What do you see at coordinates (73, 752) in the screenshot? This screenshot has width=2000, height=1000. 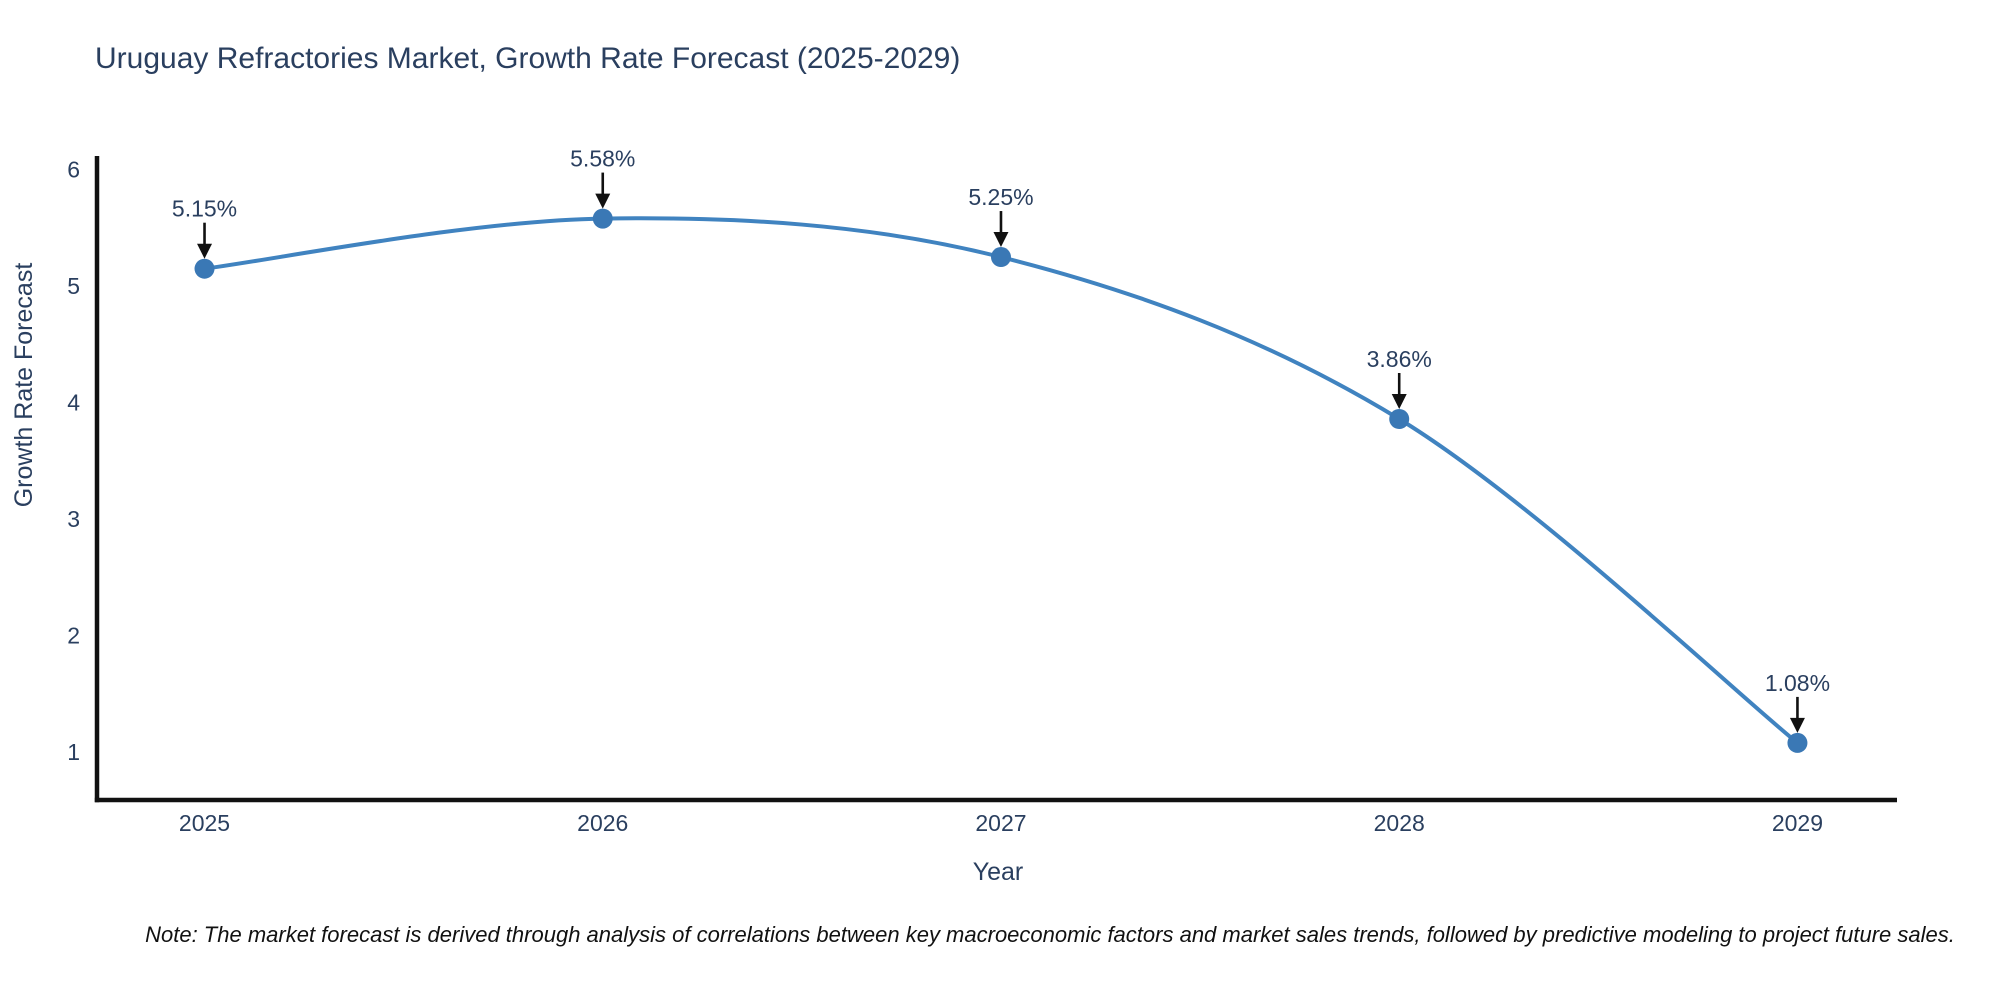 I see `y-tick-label: 1` at bounding box center [73, 752].